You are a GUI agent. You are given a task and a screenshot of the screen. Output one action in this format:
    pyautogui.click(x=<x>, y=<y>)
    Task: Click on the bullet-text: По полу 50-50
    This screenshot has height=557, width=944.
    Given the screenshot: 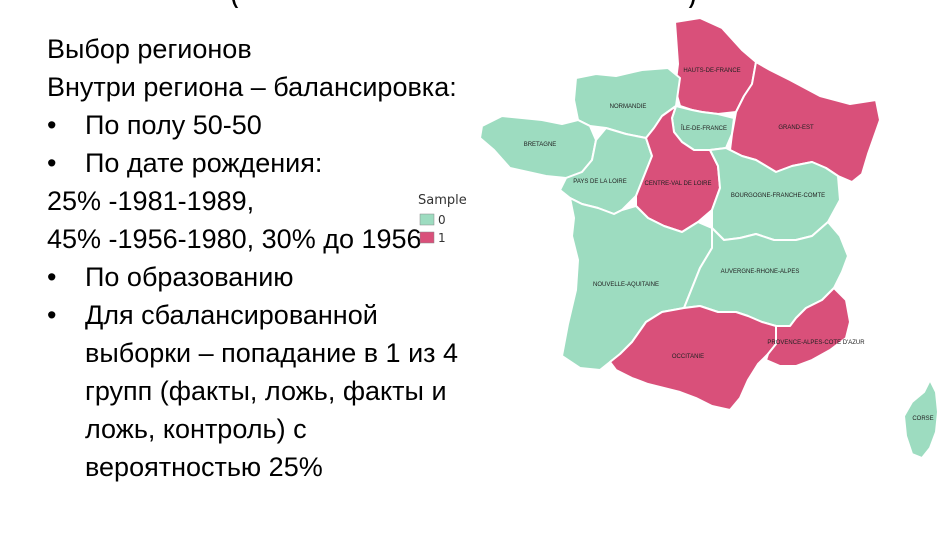 What is the action you would take?
    pyautogui.click(x=173, y=125)
    